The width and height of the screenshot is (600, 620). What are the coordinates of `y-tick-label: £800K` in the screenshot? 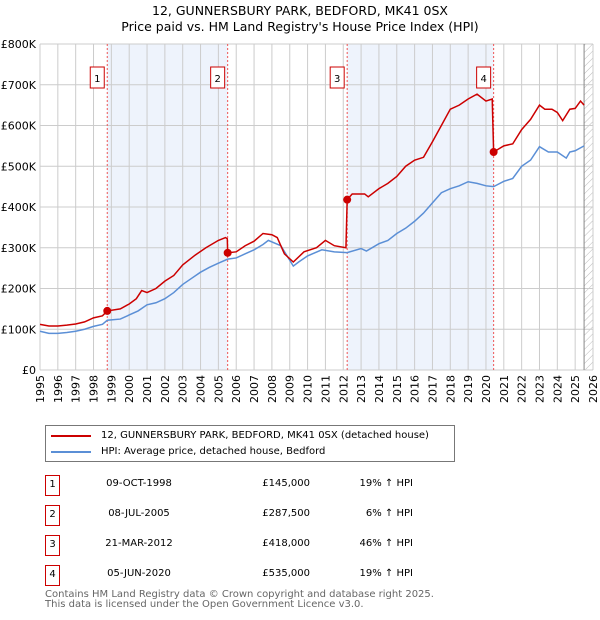 It's located at (19, 44).